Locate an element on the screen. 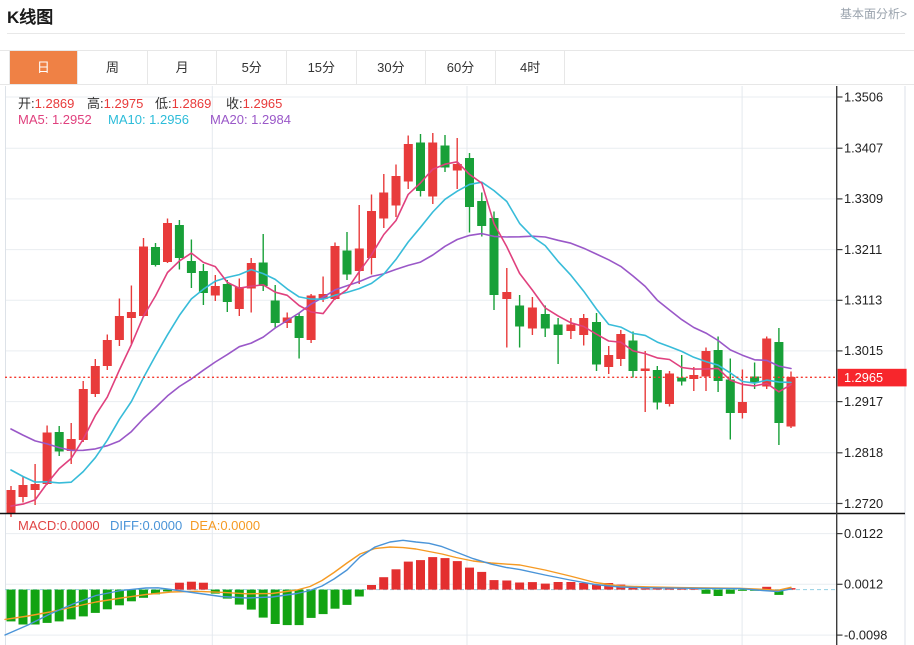 The width and height of the screenshot is (914, 645). svg-text: MA5: 1.2952 is located at coordinates (55, 119).